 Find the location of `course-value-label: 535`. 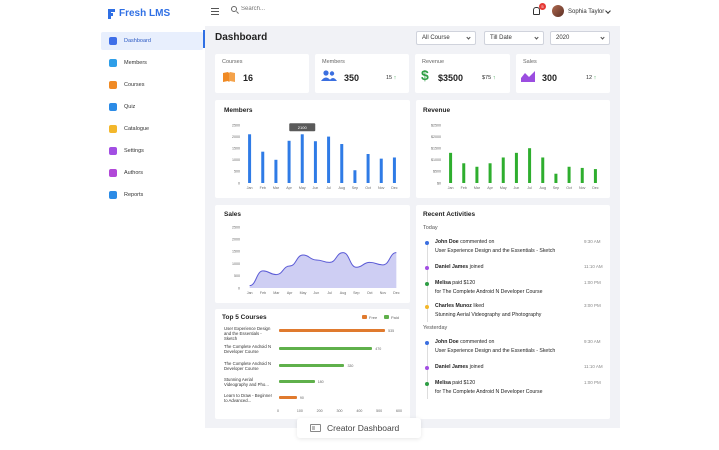

course-value-label: 535 is located at coordinates (391, 330).